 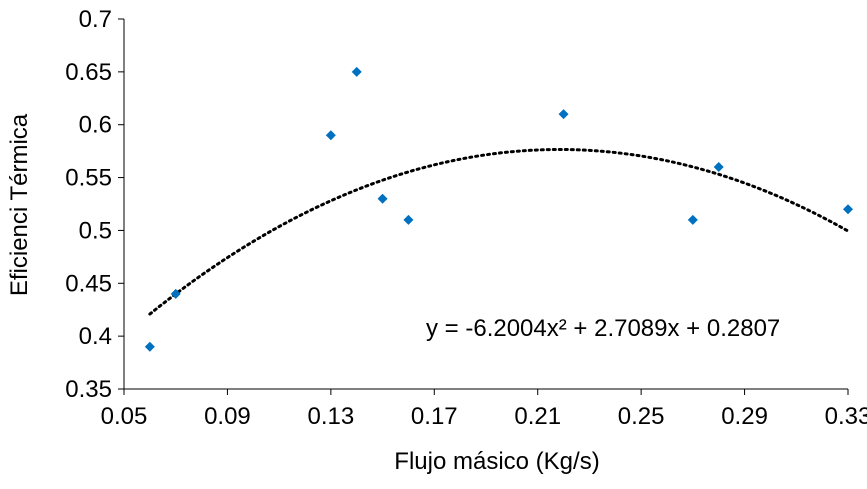 What do you see at coordinates (95, 336) in the screenshot?
I see `y-tick-label: 0.4` at bounding box center [95, 336].